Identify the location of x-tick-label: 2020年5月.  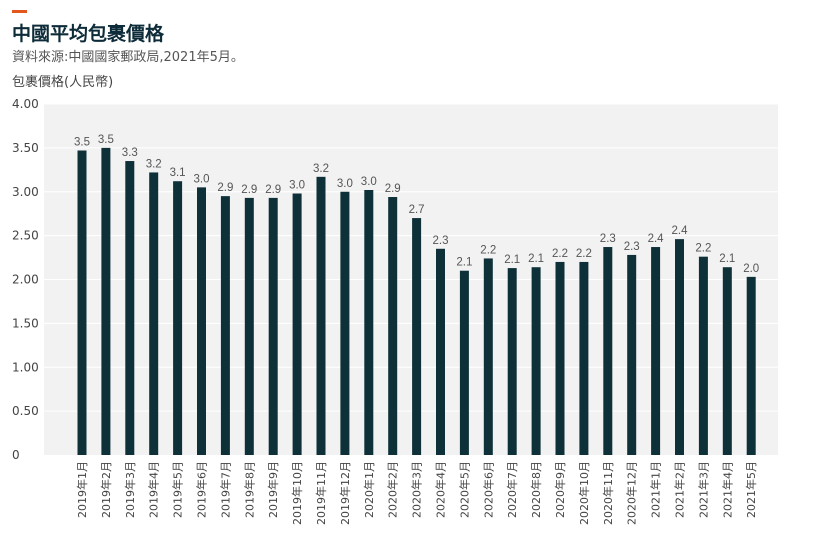
(464, 489).